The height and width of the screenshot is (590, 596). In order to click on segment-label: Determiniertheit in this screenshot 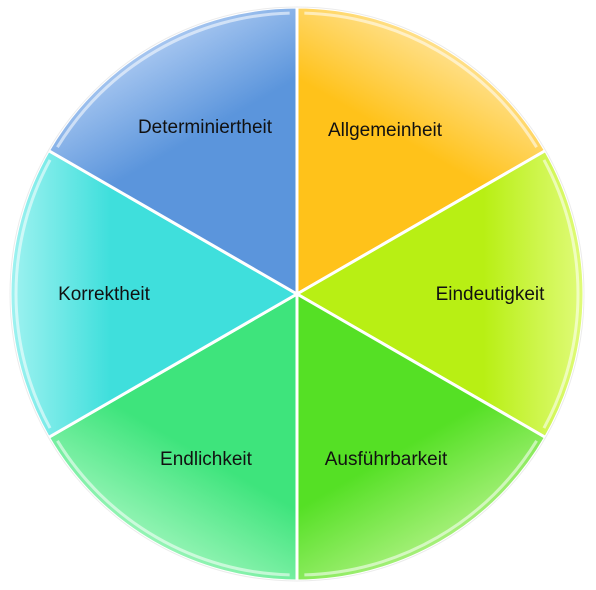, I will do `click(205, 127)`.